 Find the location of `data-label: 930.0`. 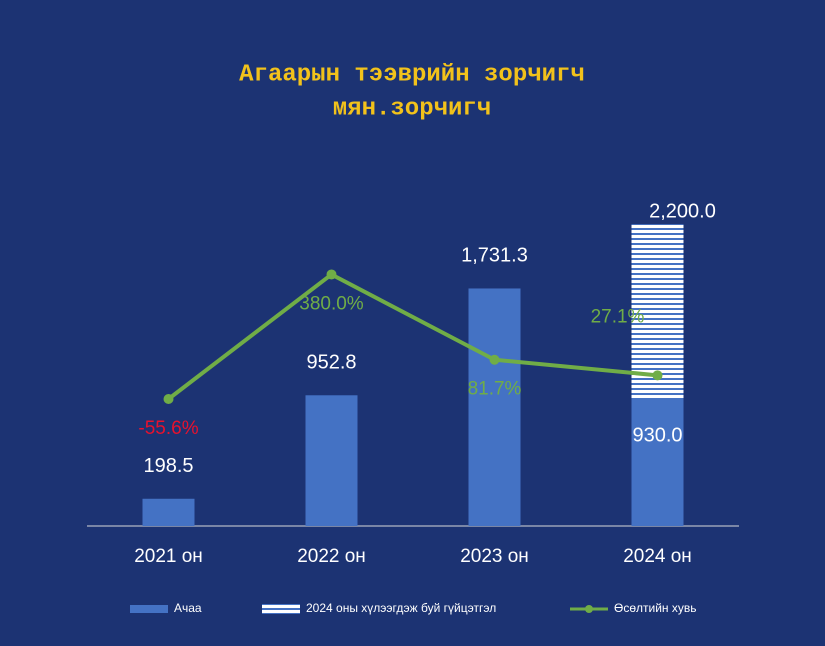

data-label: 930.0 is located at coordinates (657, 436).